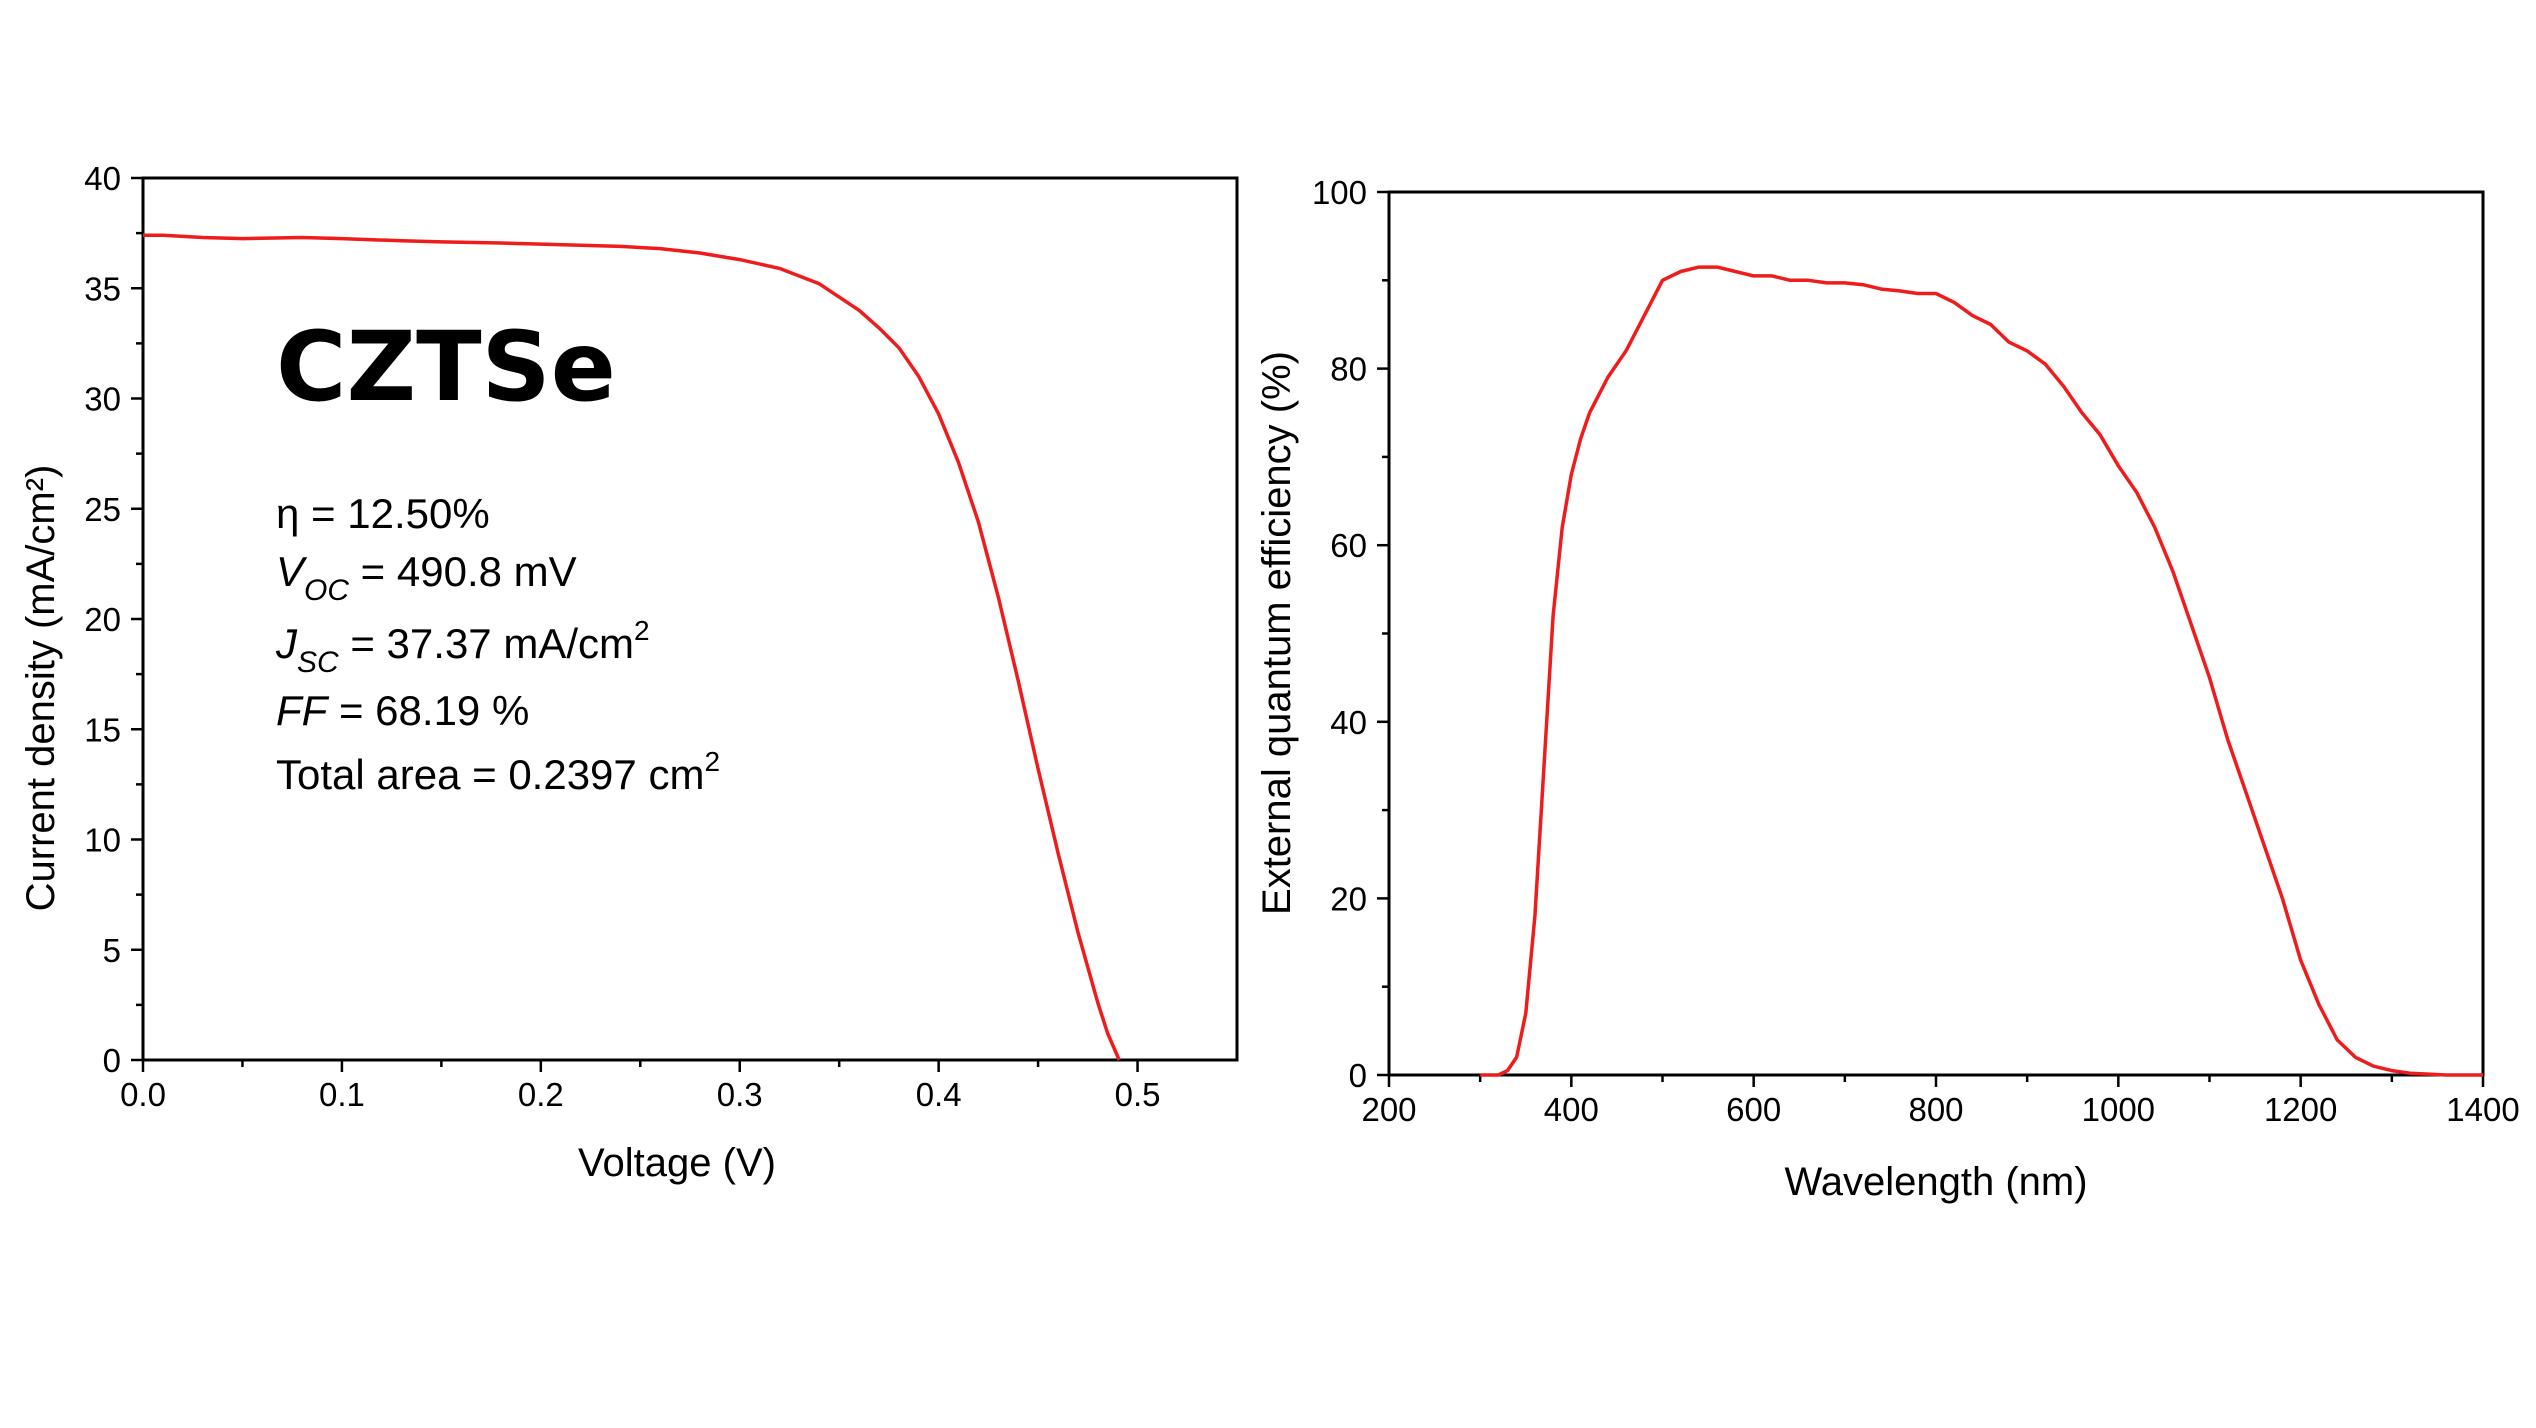 The height and width of the screenshot is (1428, 2536). I want to click on jv-y-tick-label: 40, so click(102, 178).